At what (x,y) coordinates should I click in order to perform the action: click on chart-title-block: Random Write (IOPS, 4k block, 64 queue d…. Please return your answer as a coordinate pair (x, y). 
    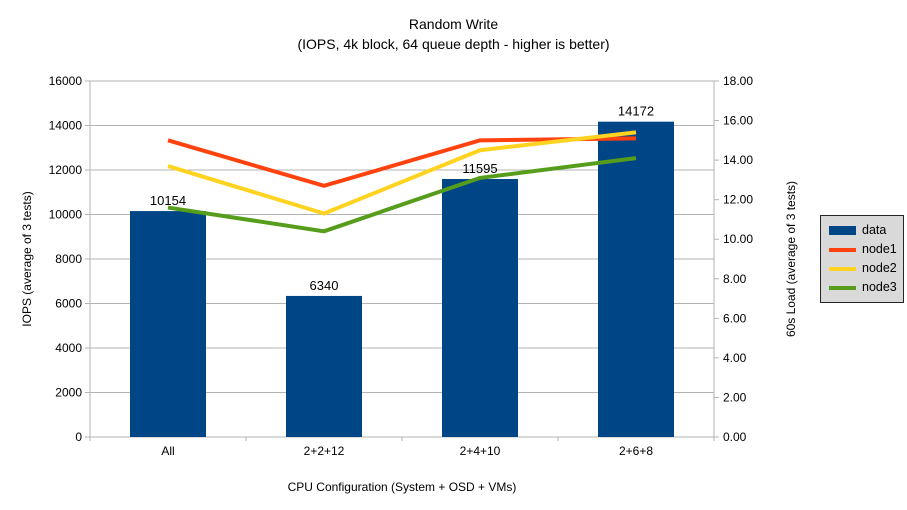
    Looking at the image, I should click on (453, 34).